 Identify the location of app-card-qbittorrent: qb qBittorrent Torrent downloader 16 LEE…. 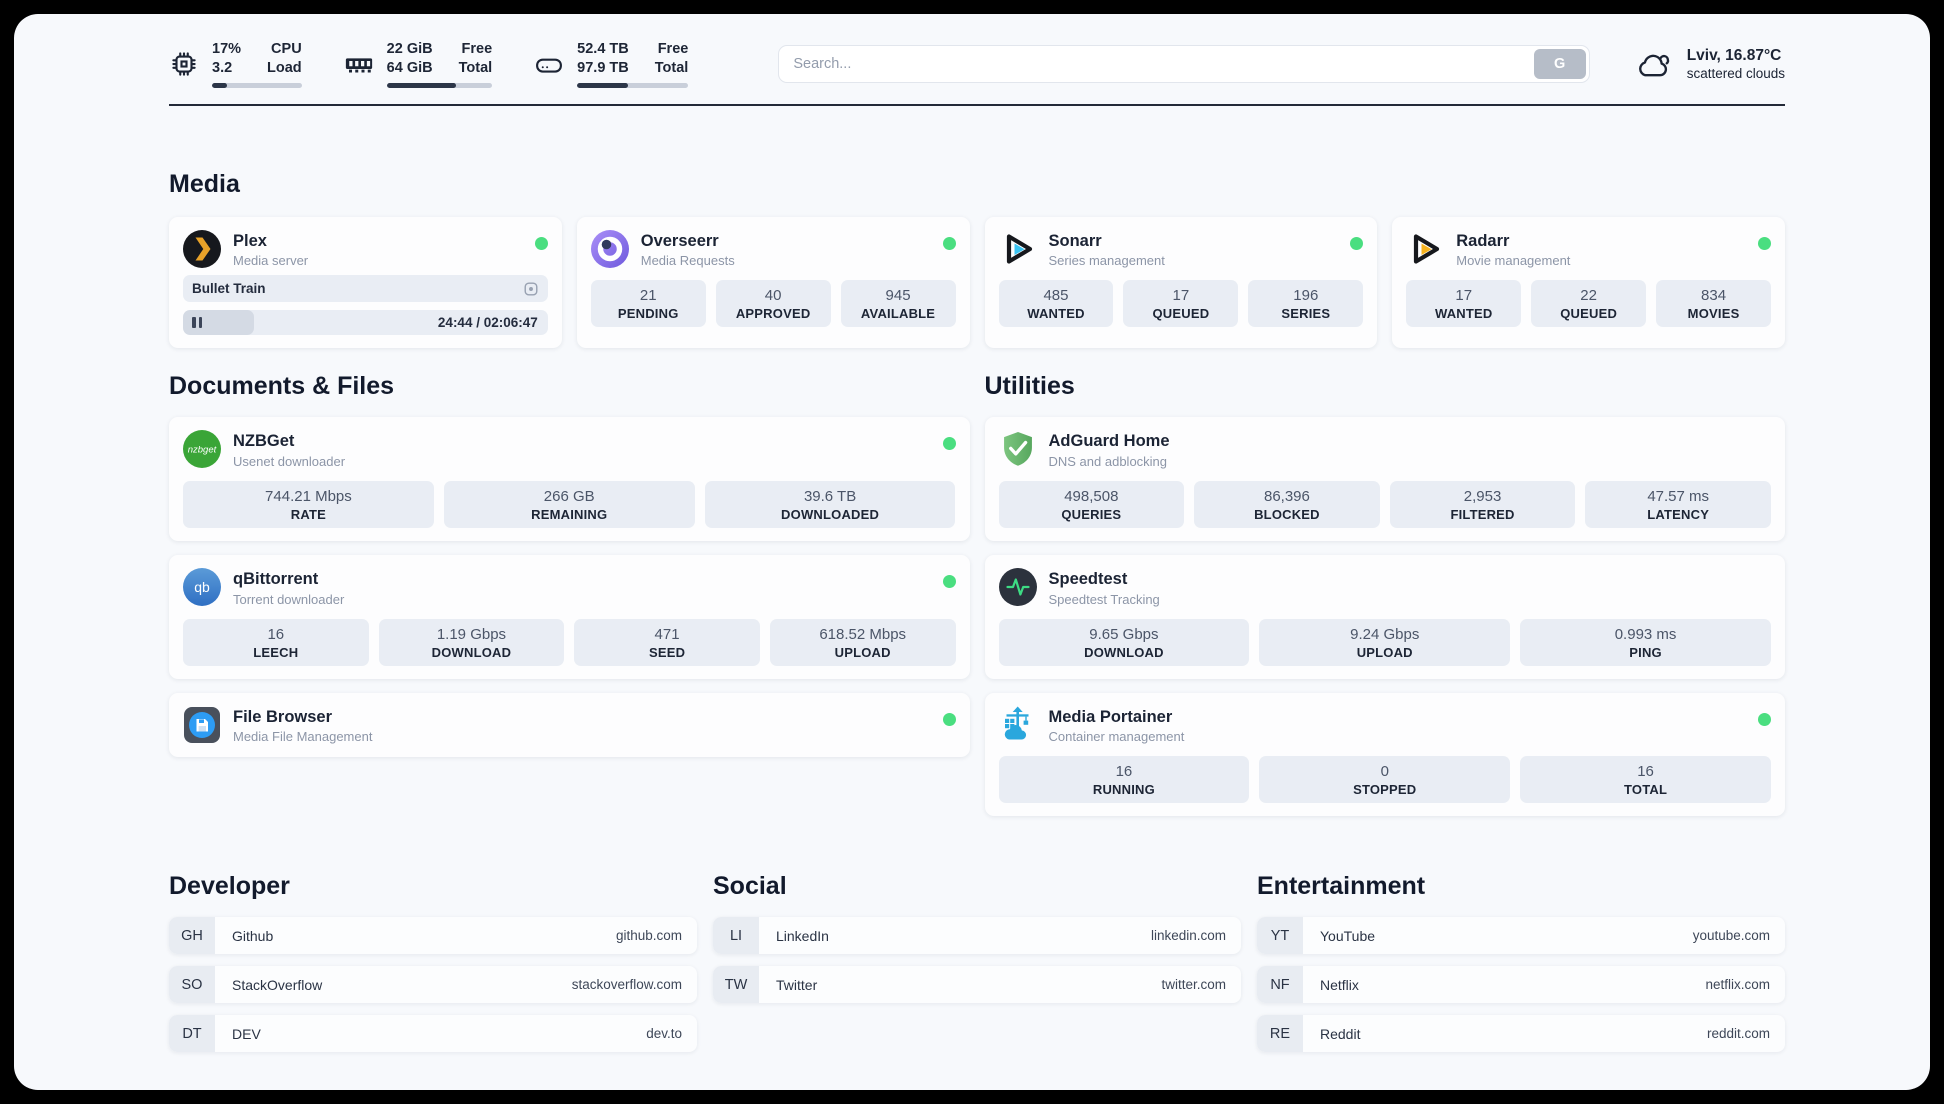
(569, 616).